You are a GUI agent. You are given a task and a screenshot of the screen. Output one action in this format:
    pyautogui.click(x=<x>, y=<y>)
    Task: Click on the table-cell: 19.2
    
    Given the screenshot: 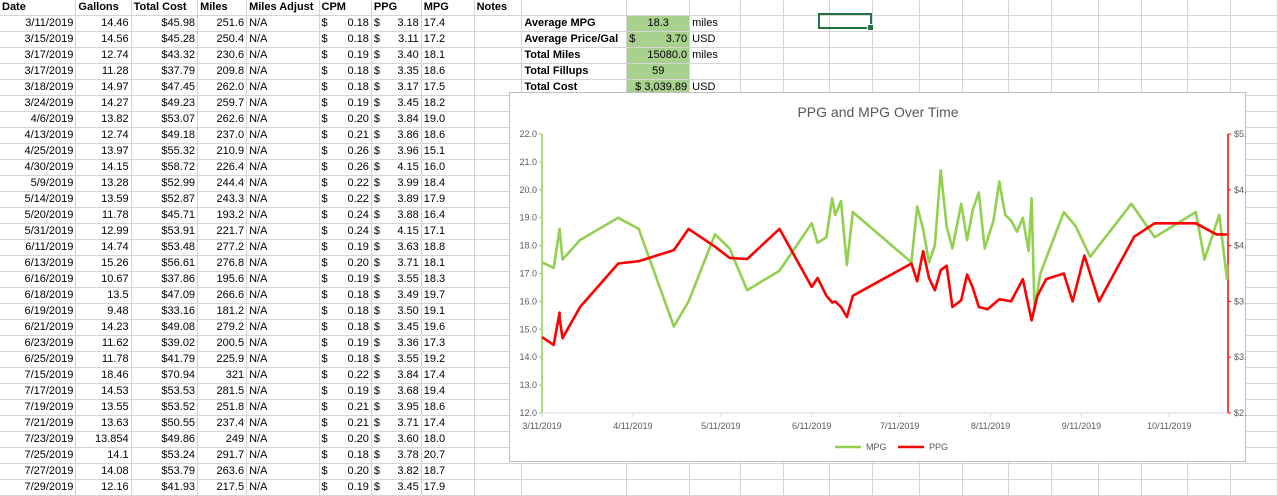 What is the action you would take?
    pyautogui.click(x=448, y=359)
    